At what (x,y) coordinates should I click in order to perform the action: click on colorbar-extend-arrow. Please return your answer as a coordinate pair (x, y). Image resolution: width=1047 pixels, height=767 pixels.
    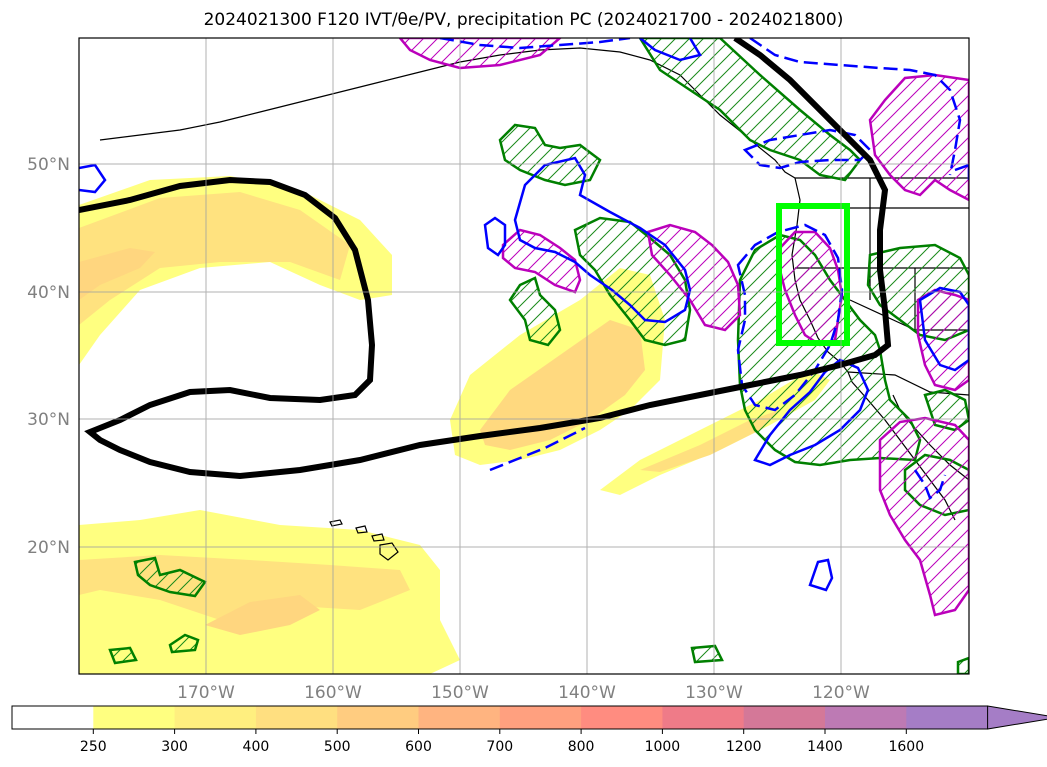
    Looking at the image, I should click on (1017, 717).